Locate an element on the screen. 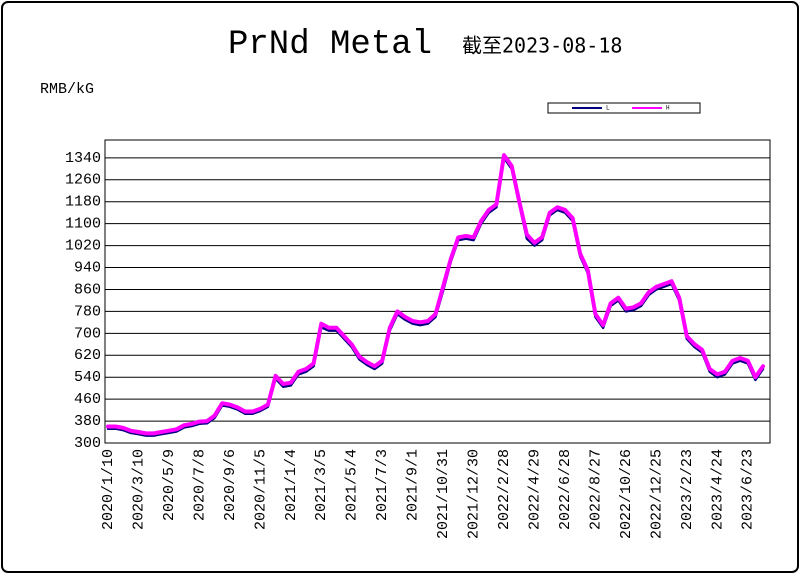 Image resolution: width=800 pixels, height=579 pixels. x-tick-label: 2020/3/10 is located at coordinates (138, 489).